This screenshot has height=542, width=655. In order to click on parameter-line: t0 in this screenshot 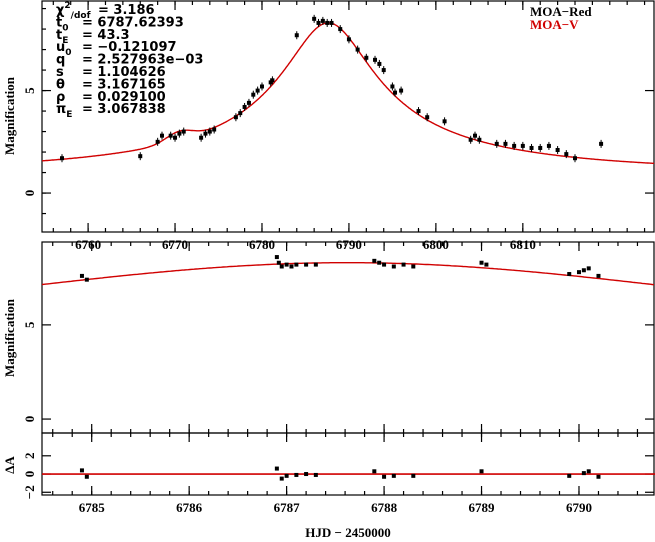, I will do `click(62, 24)`.